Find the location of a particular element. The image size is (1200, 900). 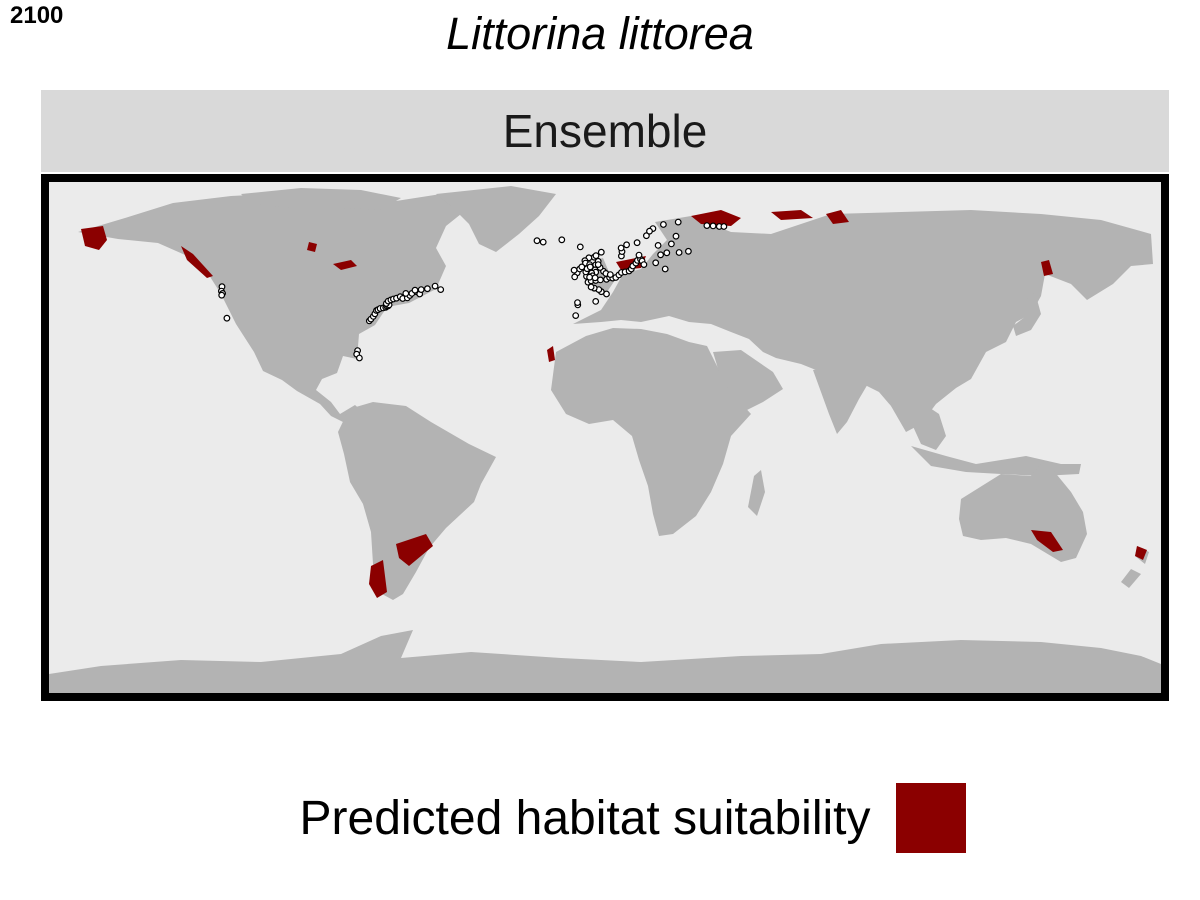

australia is located at coordinates (1023, 513).